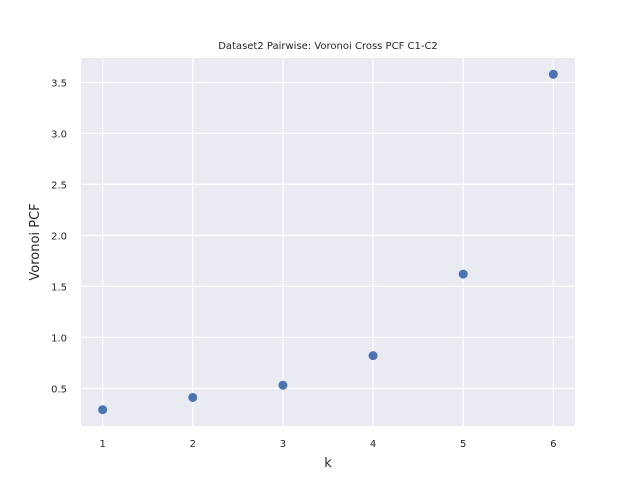  Describe the element at coordinates (328, 463) in the screenshot. I see `x-axis-label: k` at that location.